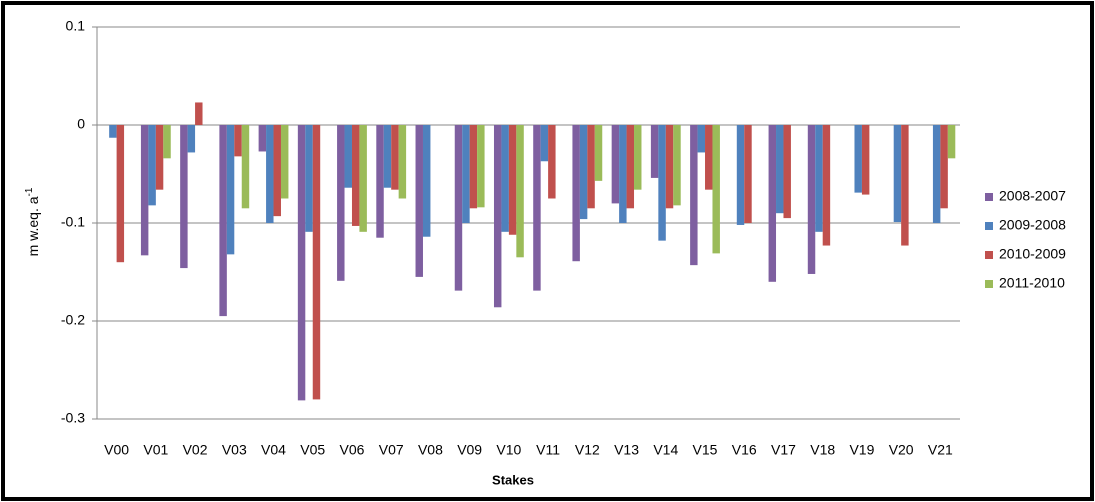 The width and height of the screenshot is (1095, 502). I want to click on x-tick-label: V02, so click(195, 450).